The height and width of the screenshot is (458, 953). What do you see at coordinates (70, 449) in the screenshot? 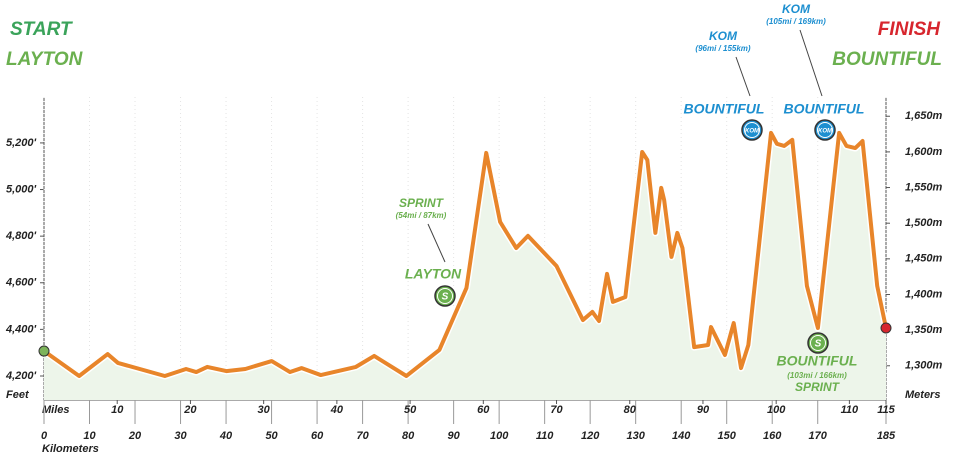
I see `x2-axis-title: Kilometers` at bounding box center [70, 449].